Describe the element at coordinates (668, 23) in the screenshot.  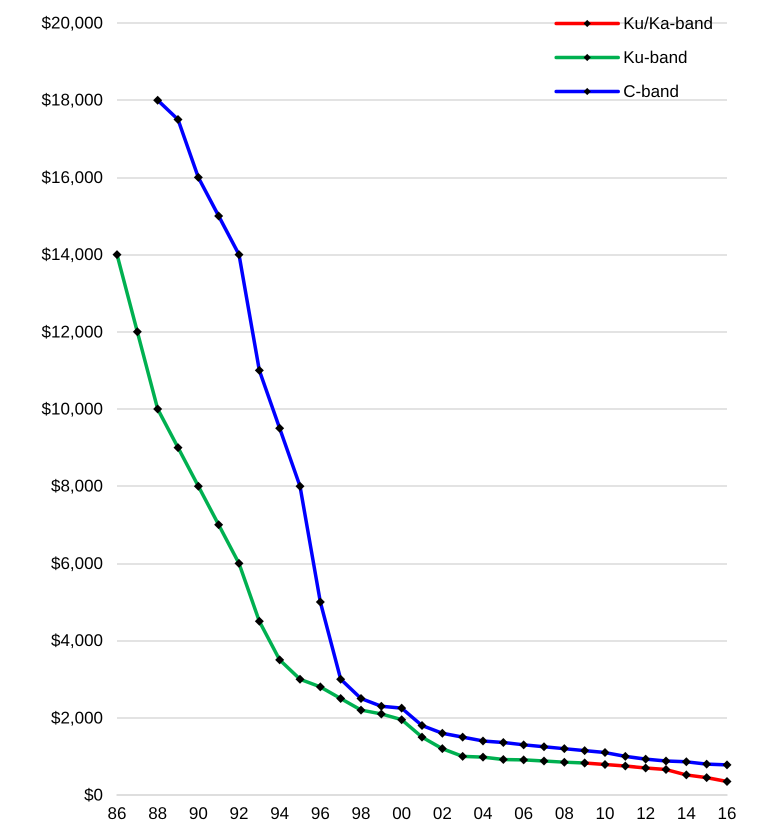
I see `legend-label: Ku/Ka-band` at that location.